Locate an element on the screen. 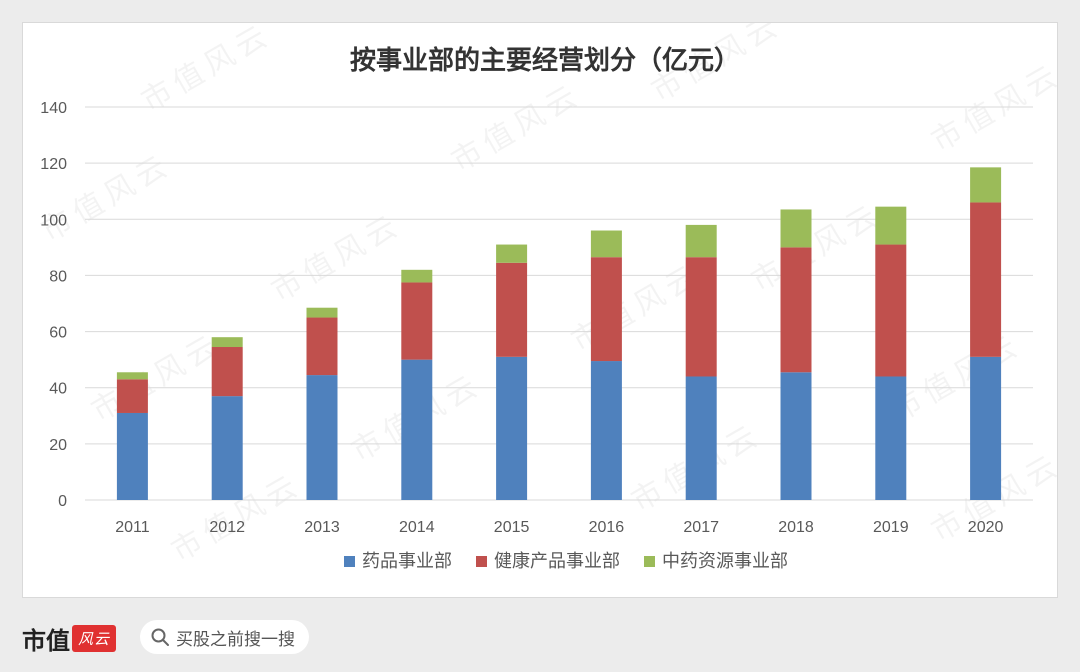 The image size is (1080, 672). legend-label: 中药资源事业部 is located at coordinates (725, 561).